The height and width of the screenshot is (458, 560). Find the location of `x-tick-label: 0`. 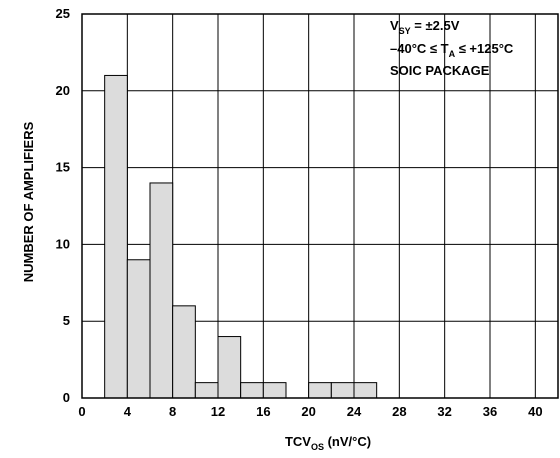

x-tick-label: 0 is located at coordinates (81, 411).